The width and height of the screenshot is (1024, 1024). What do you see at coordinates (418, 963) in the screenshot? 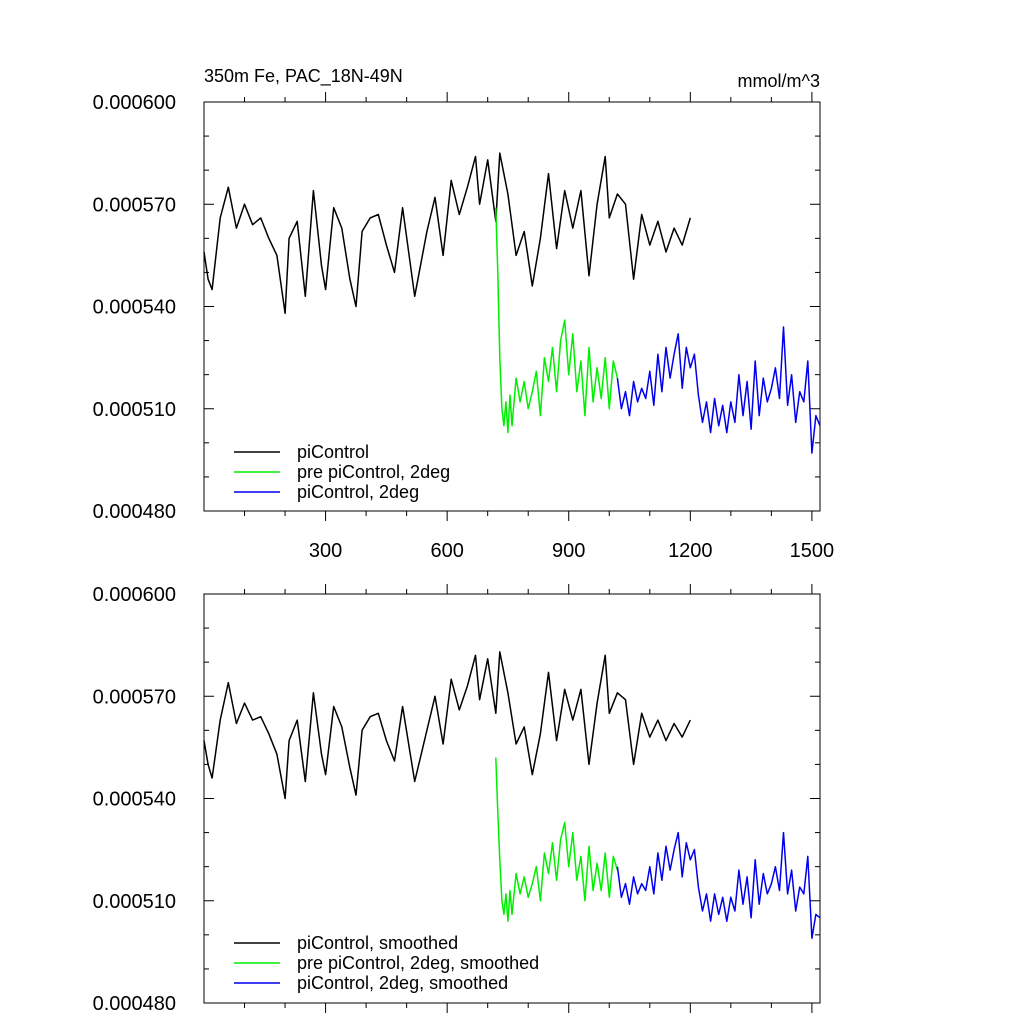
I see `legend-label: pre piControl, 2deg, smoothed` at bounding box center [418, 963].